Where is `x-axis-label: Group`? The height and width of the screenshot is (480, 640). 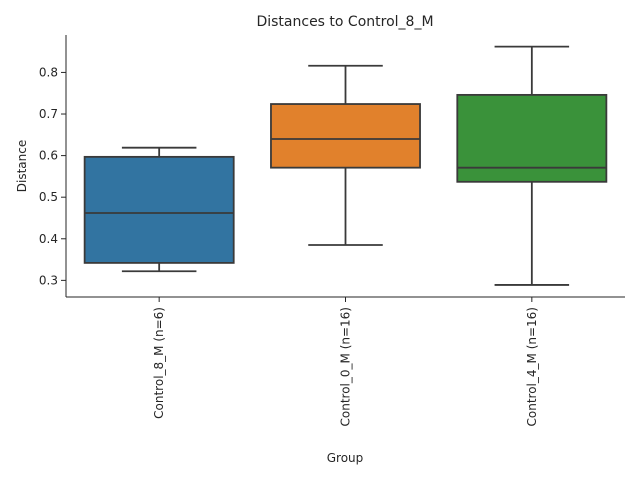 x-axis-label: Group is located at coordinates (345, 458).